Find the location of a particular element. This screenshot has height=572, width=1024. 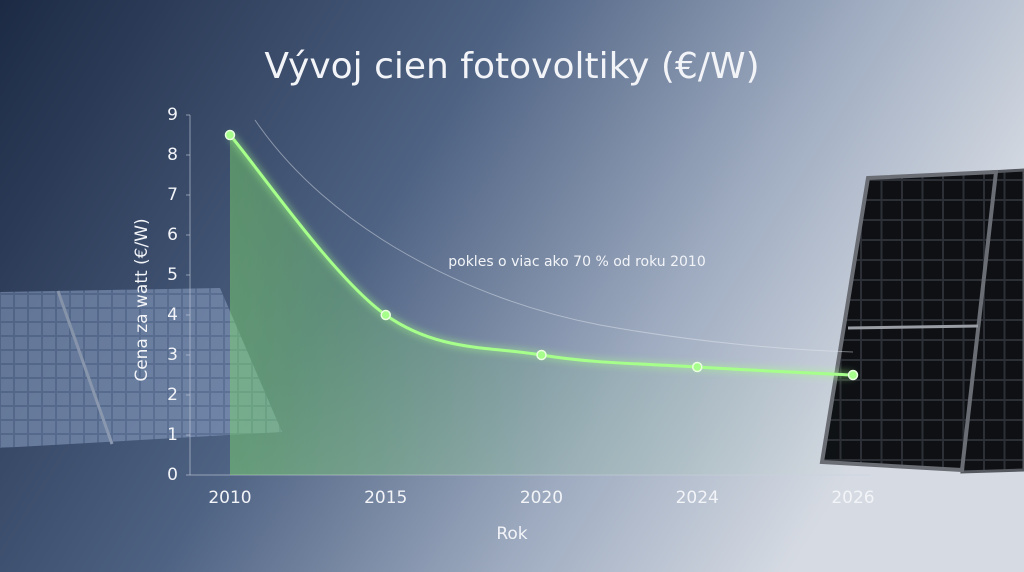

chart-title: Vývoj cien fotovoltiky (€/W) is located at coordinates (511, 66).